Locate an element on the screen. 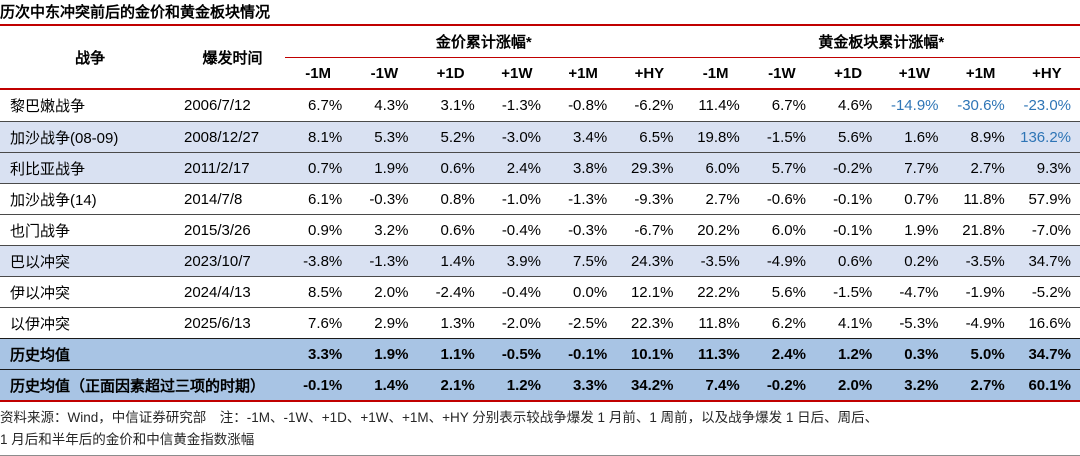 This screenshot has height=456, width=1080. summary-value-cell: 1.9% is located at coordinates (391, 354).